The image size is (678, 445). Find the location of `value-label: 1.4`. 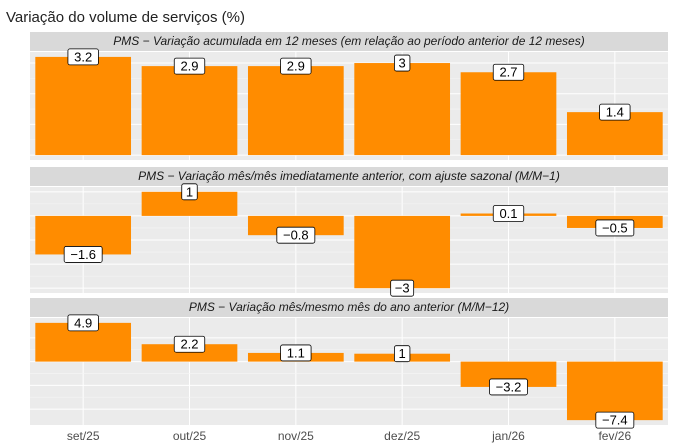

value-label: 1.4 is located at coordinates (615, 112).